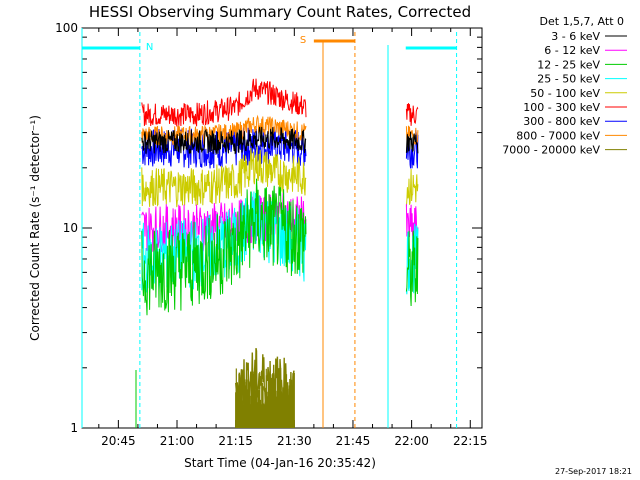 This screenshot has height=480, width=640. Describe the element at coordinates (70, 228) in the screenshot. I see `y-tick-label: 10` at that location.